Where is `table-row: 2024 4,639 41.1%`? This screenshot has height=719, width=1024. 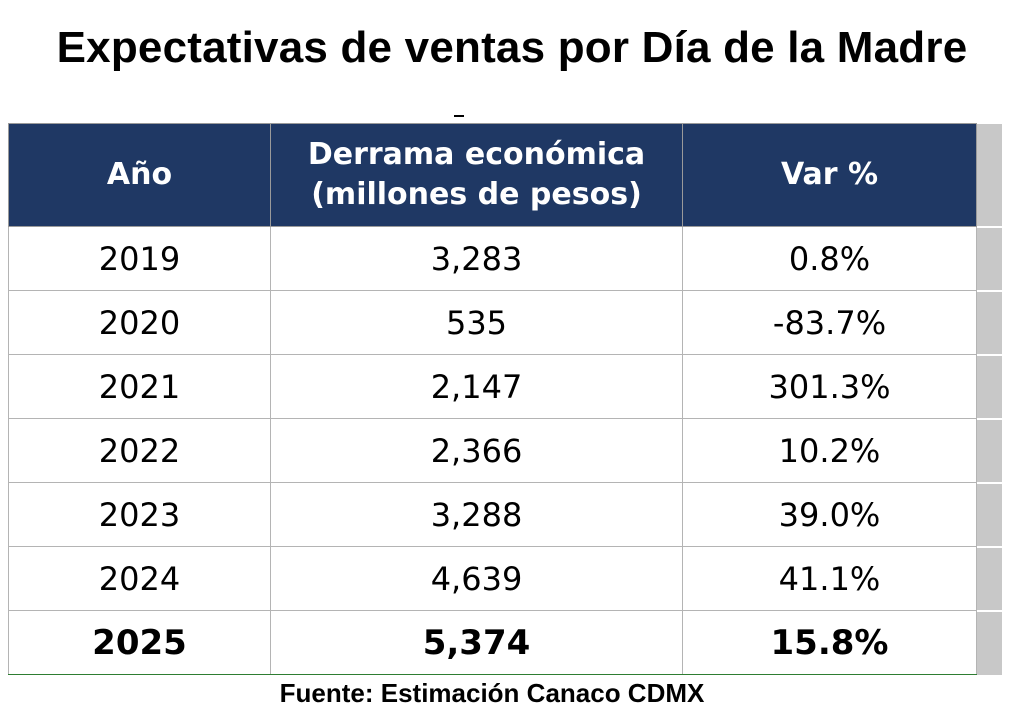
table-row: 2024 4,639 41.1% is located at coordinates (492, 578).